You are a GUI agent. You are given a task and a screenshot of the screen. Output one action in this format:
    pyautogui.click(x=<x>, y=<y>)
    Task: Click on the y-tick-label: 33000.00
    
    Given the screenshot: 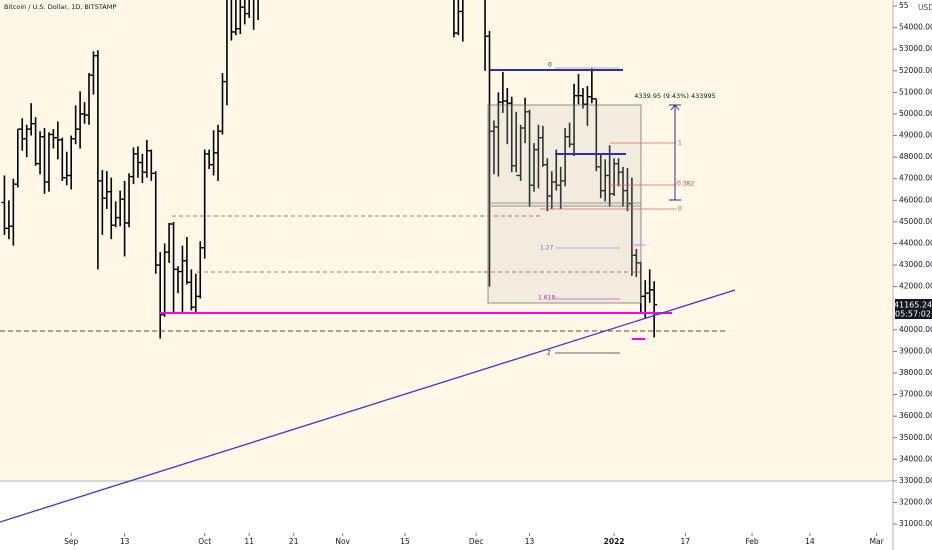 What is the action you would take?
    pyautogui.click(x=915, y=480)
    